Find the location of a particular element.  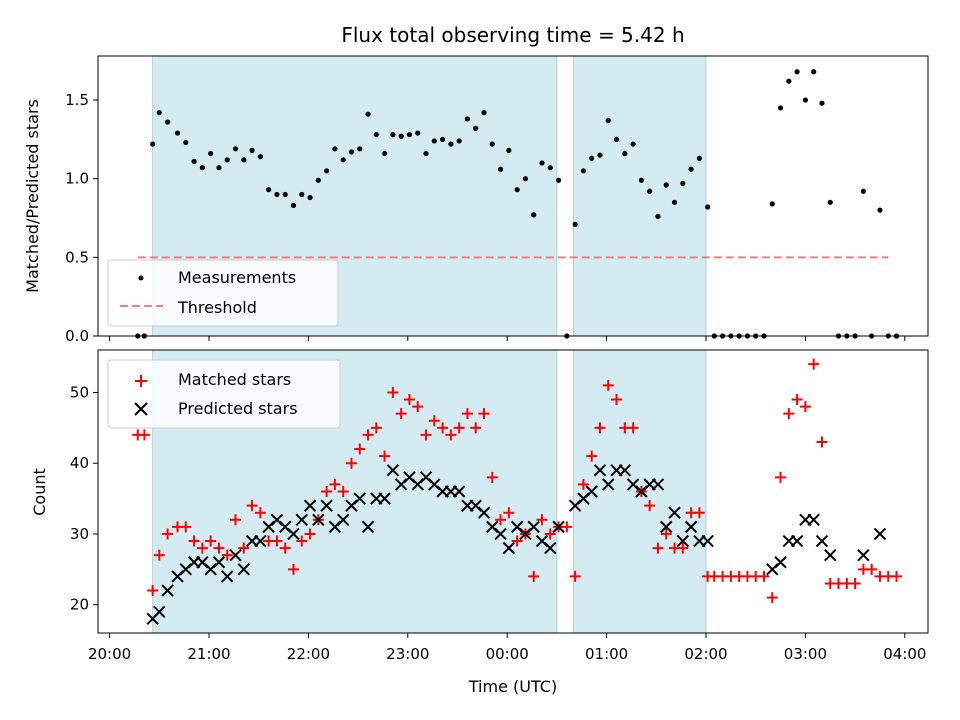

ratio-shaded-interval is located at coordinates (640, 196).